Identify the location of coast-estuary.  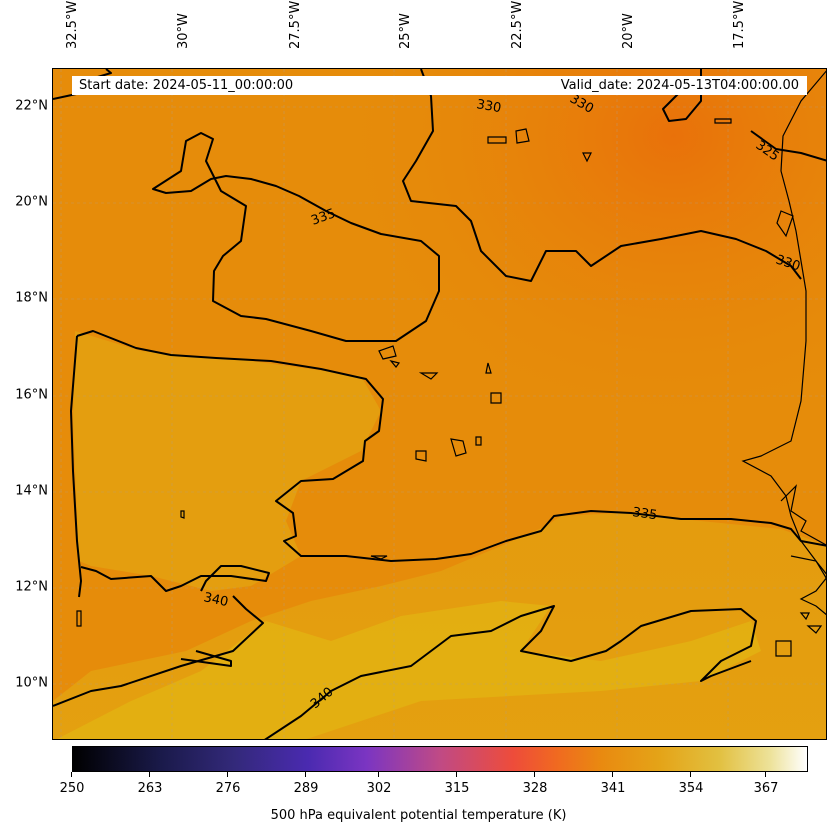
(808, 585).